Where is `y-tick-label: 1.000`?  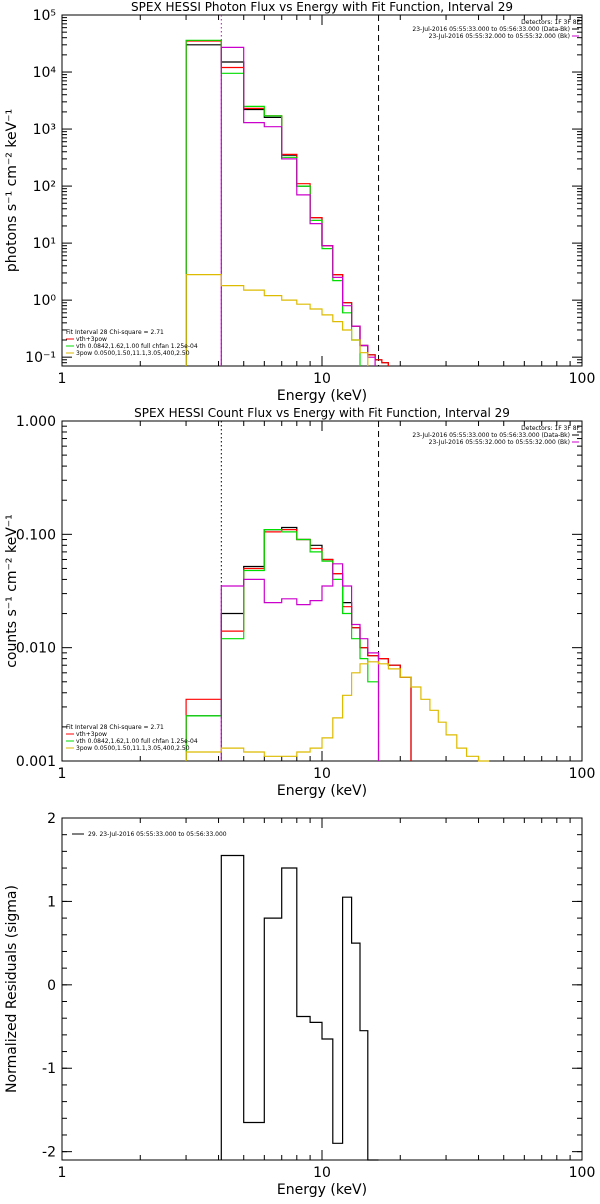 y-tick-label: 1.000 is located at coordinates (36, 422).